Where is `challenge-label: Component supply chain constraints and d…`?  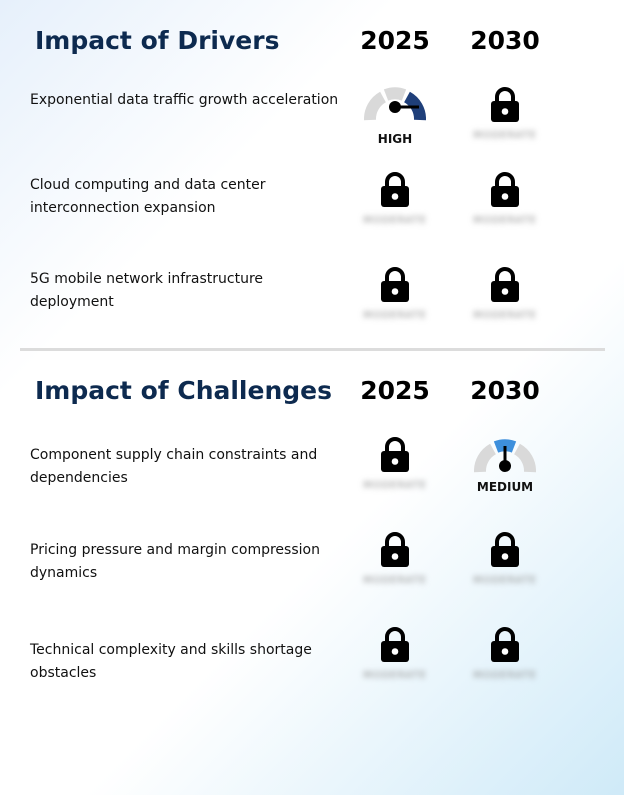 challenge-label: Component supply chain constraints and d… is located at coordinates (174, 466).